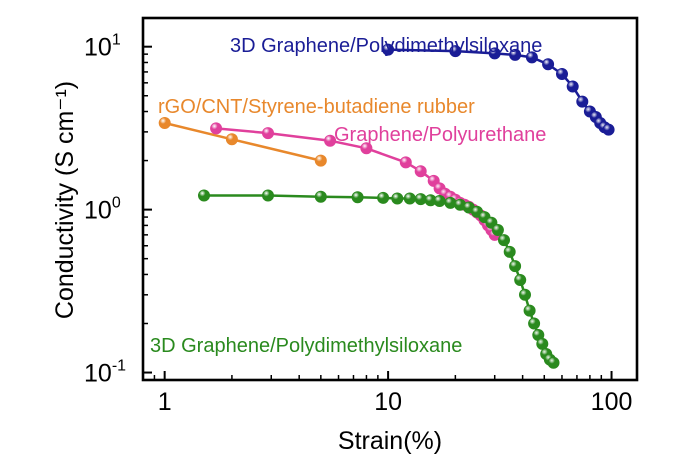  I want to click on x-tick-label: 1, so click(165, 402).